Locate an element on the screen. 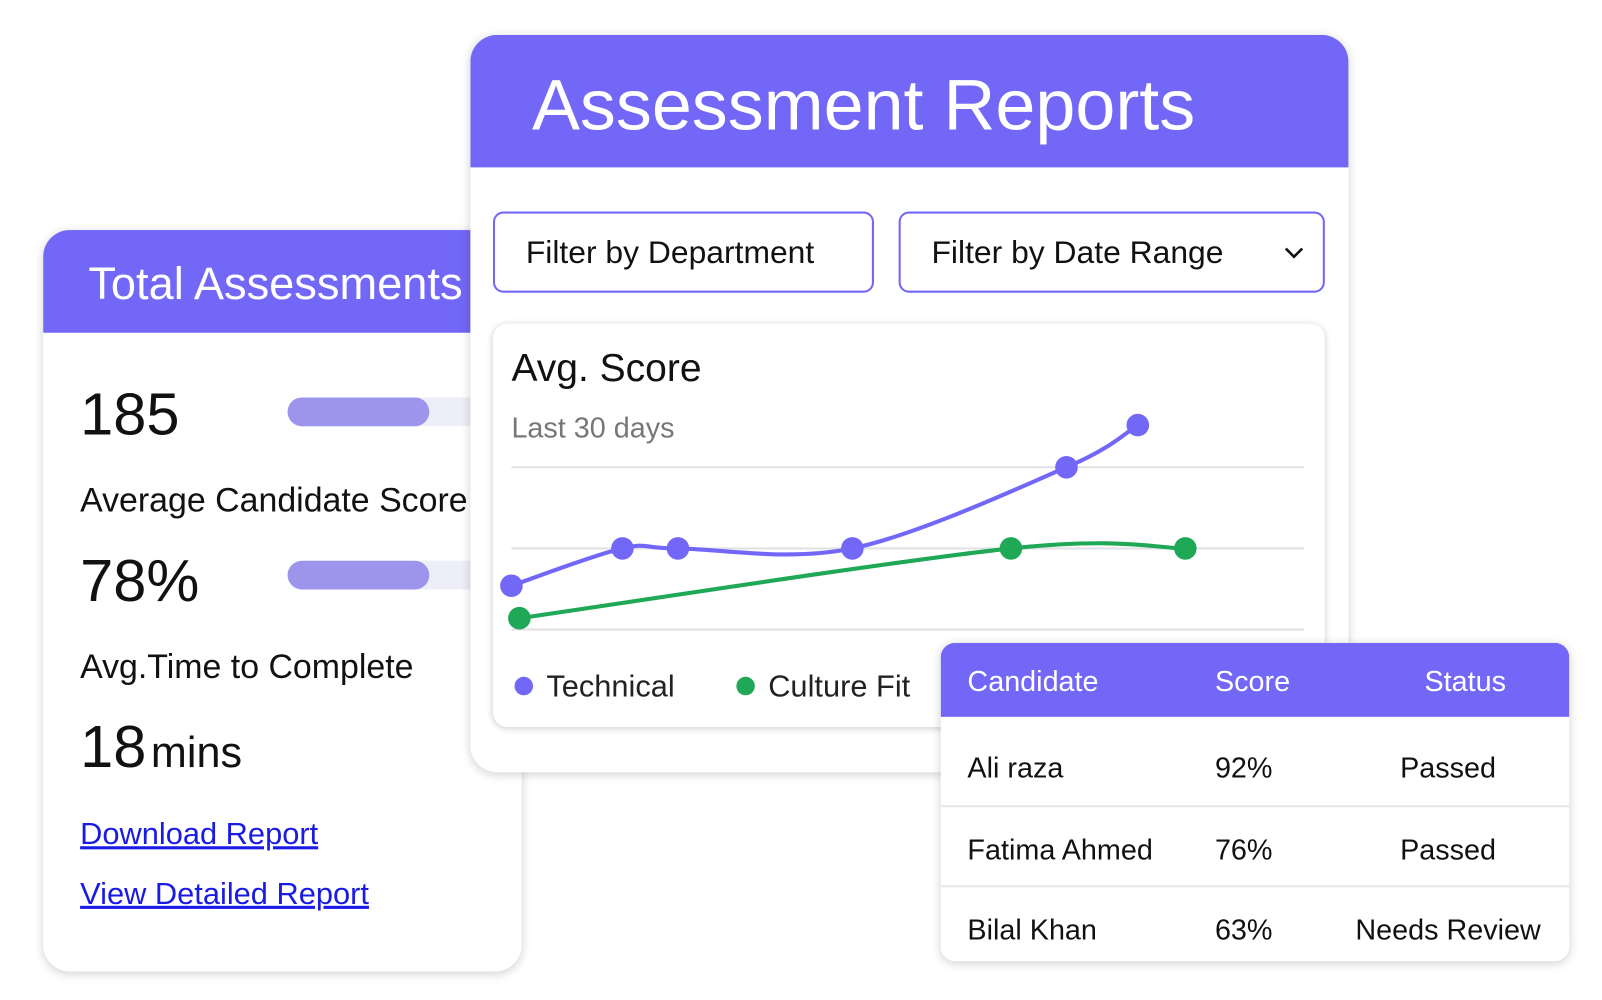 The width and height of the screenshot is (1602, 1000). filter-label: Filter by Department is located at coordinates (670, 252).